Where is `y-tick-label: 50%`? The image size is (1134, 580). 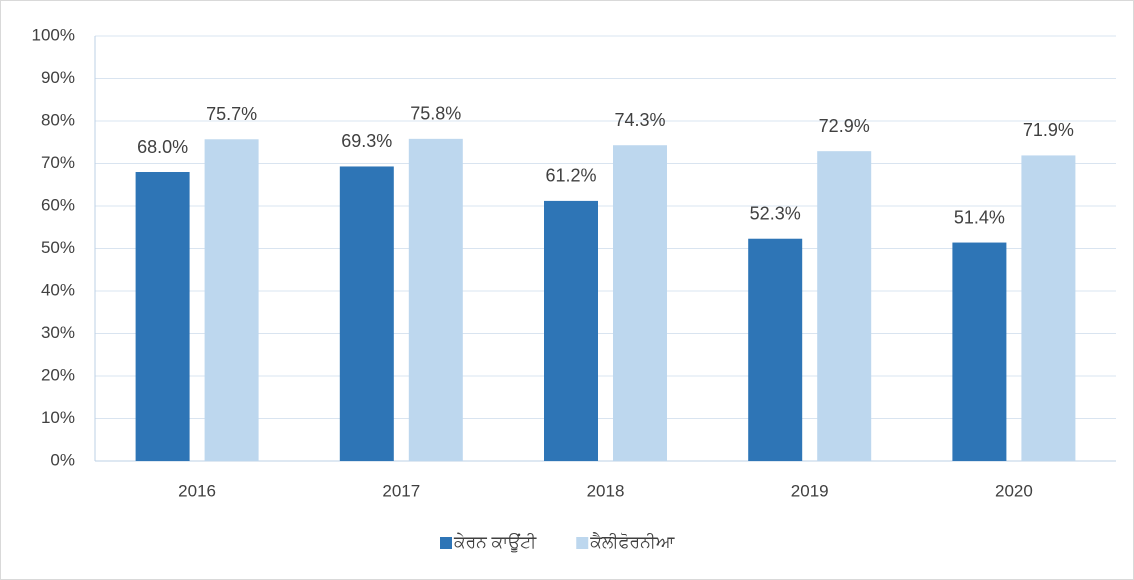
y-tick-label: 50% is located at coordinates (58, 247).